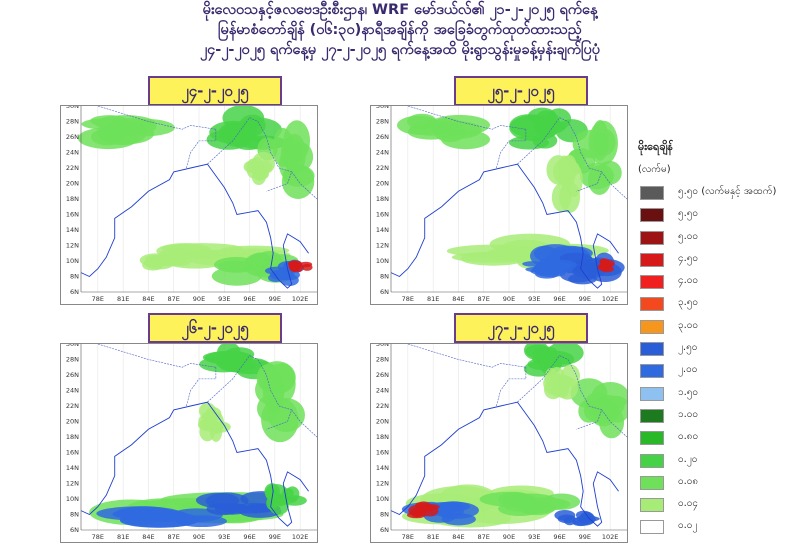  Describe the element at coordinates (688, 504) in the screenshot. I see `legend-label: ၀.၀၄` at that location.